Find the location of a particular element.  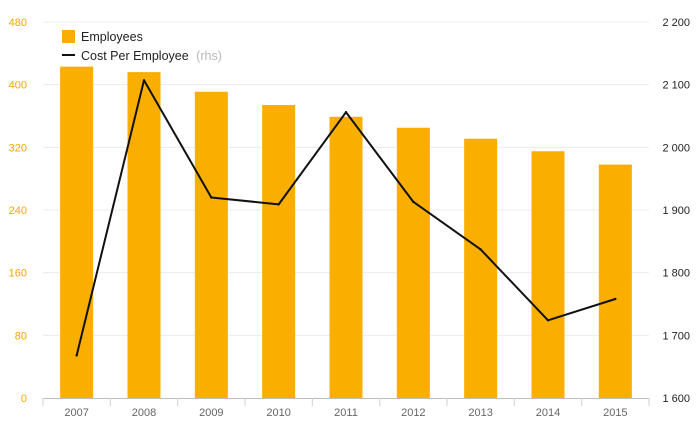

x-tick-label: 2009 is located at coordinates (211, 413).